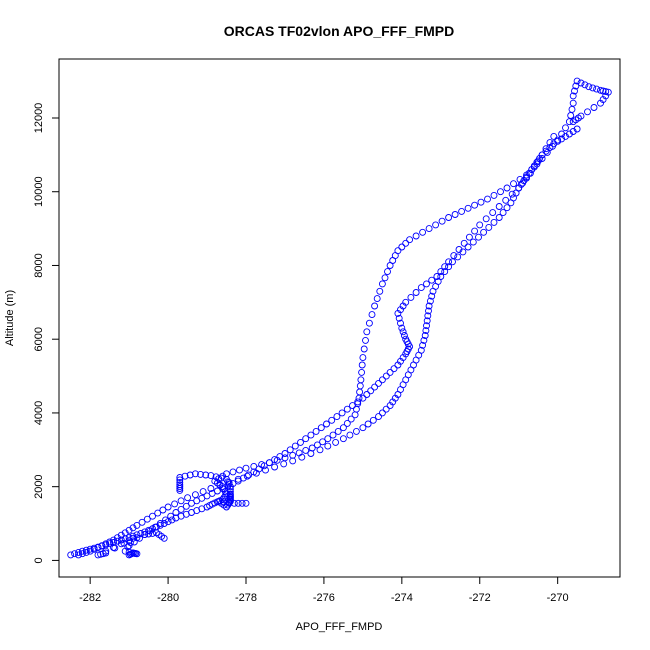 The width and height of the screenshot is (650, 650). What do you see at coordinates (46, 333) in the screenshot?
I see `y-axis: 0 2000 4000 6000 8000 10000 12000` at bounding box center [46, 333].